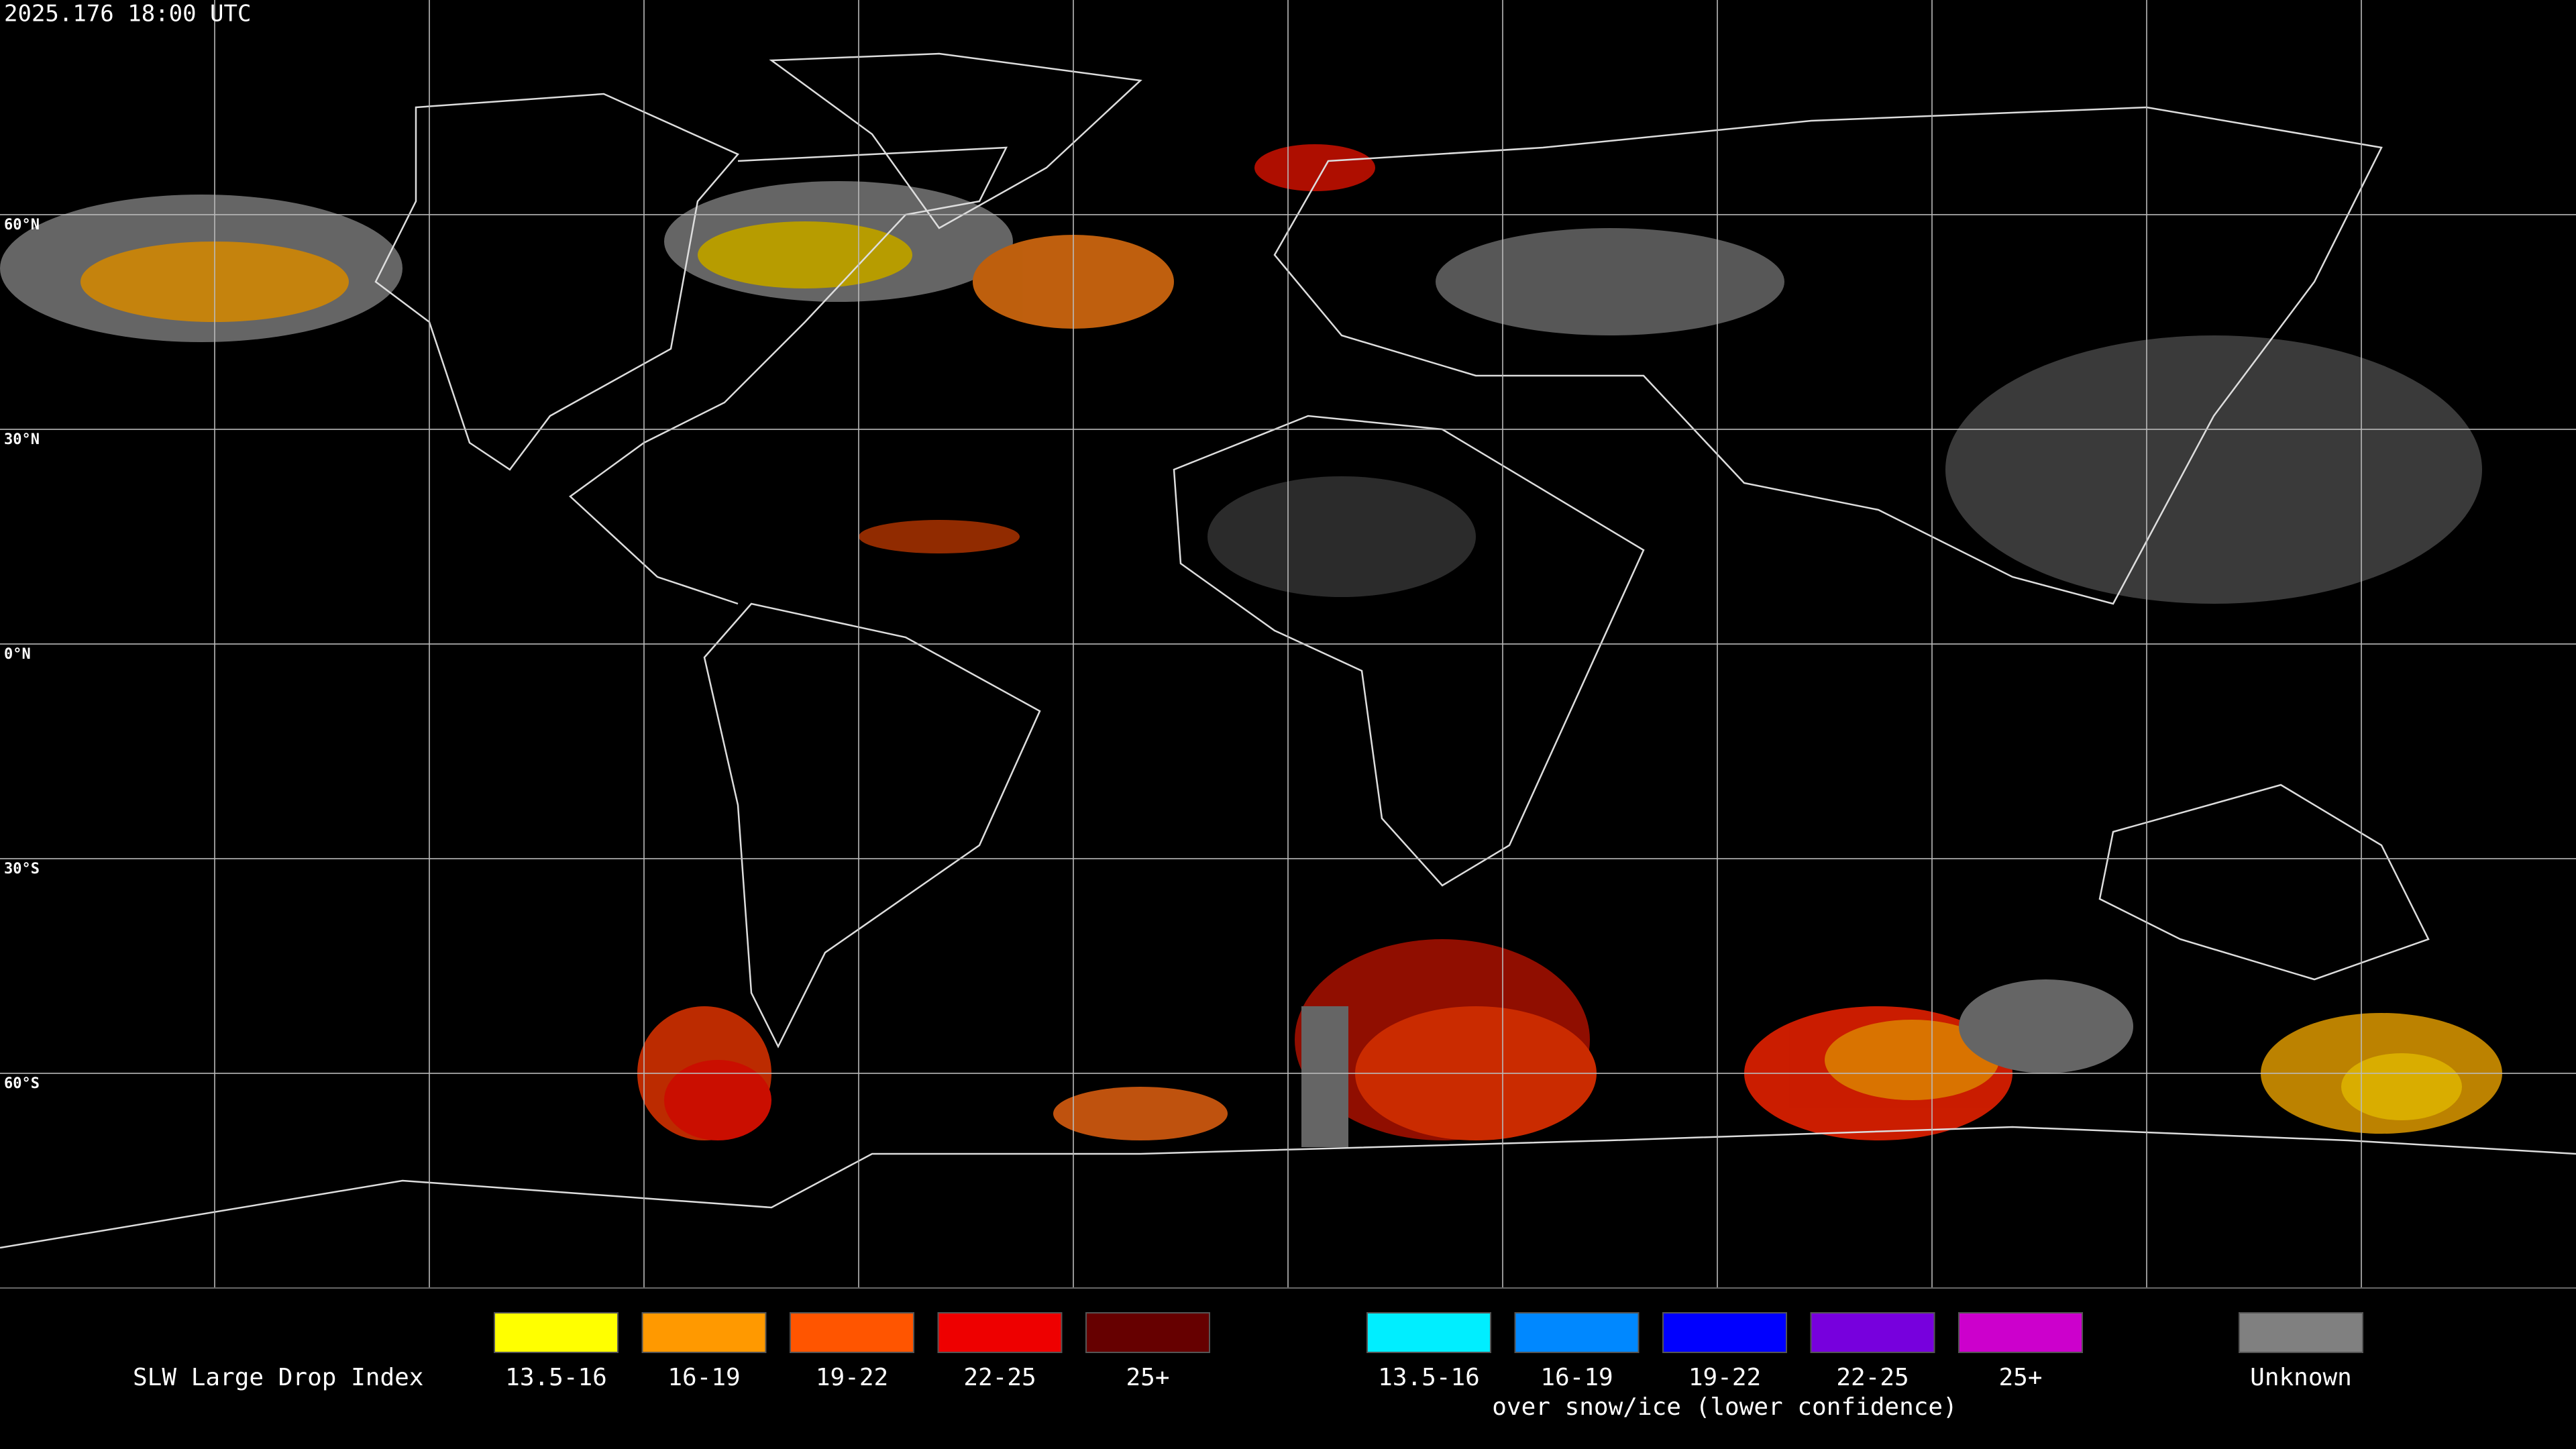 Image resolution: width=2576 pixels, height=1449 pixels. Describe the element at coordinates (22, 225) in the screenshot. I see `latitude-label: 60°N` at that location.